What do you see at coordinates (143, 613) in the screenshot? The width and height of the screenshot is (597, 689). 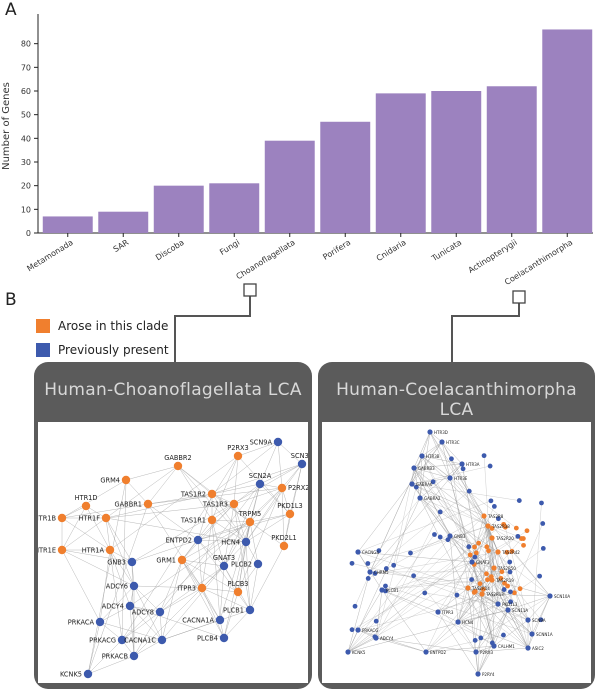 I see `node-label: ADCY8` at bounding box center [143, 613].